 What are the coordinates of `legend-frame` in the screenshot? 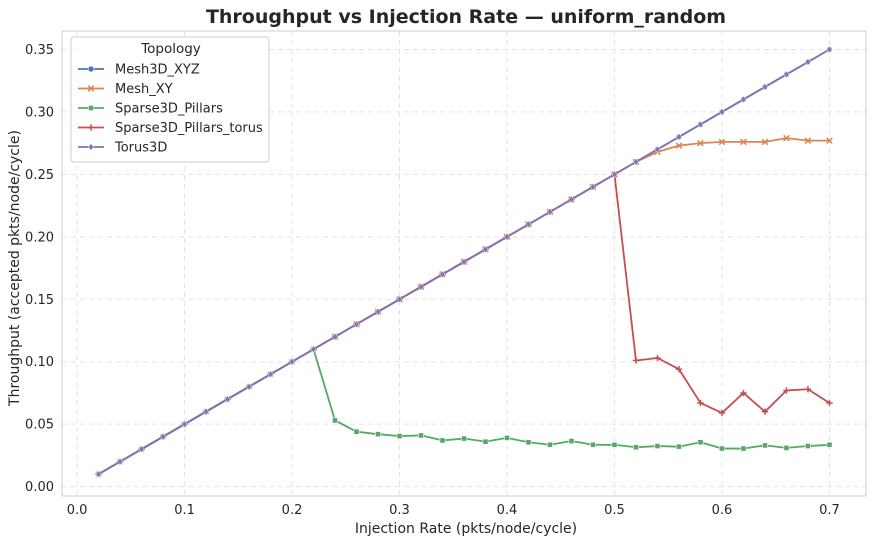 It's located at (170, 99).